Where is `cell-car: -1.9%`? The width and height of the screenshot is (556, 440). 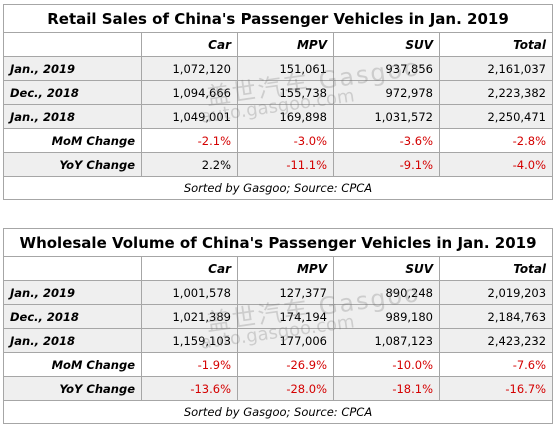
cell-car: -1.9% is located at coordinates (189, 364).